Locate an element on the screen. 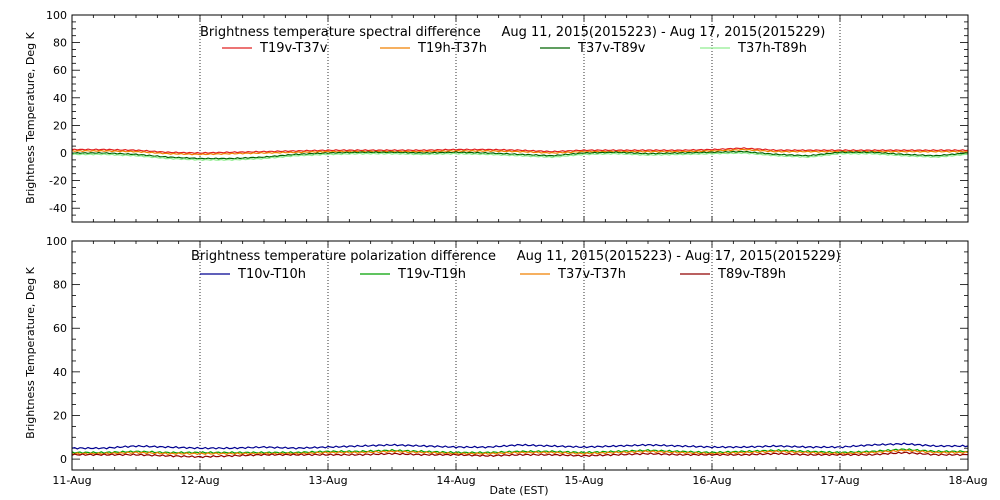 This screenshot has width=1000, height=500. x-axis-title: Date (EST) is located at coordinates (518, 490).